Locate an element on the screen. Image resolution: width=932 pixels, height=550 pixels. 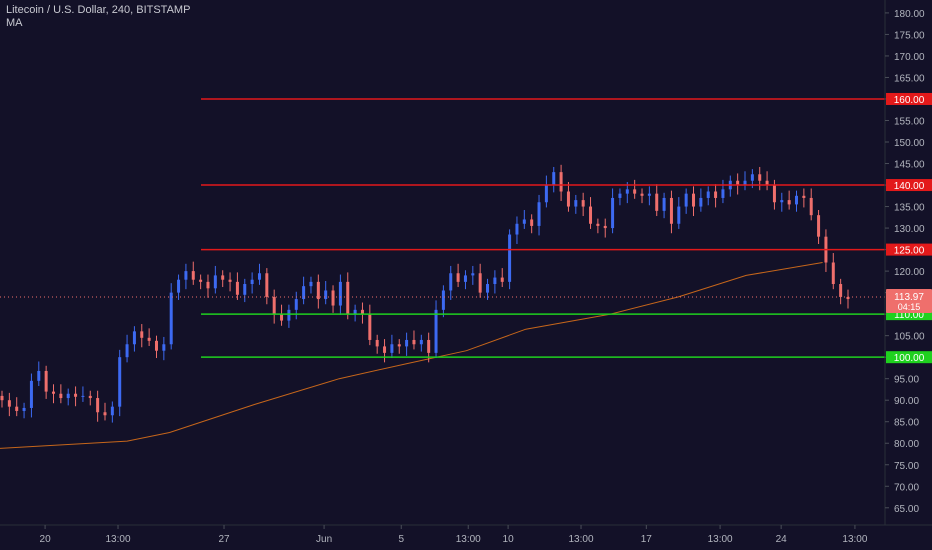
time-tick-label: 20 is located at coordinates (46, 539).